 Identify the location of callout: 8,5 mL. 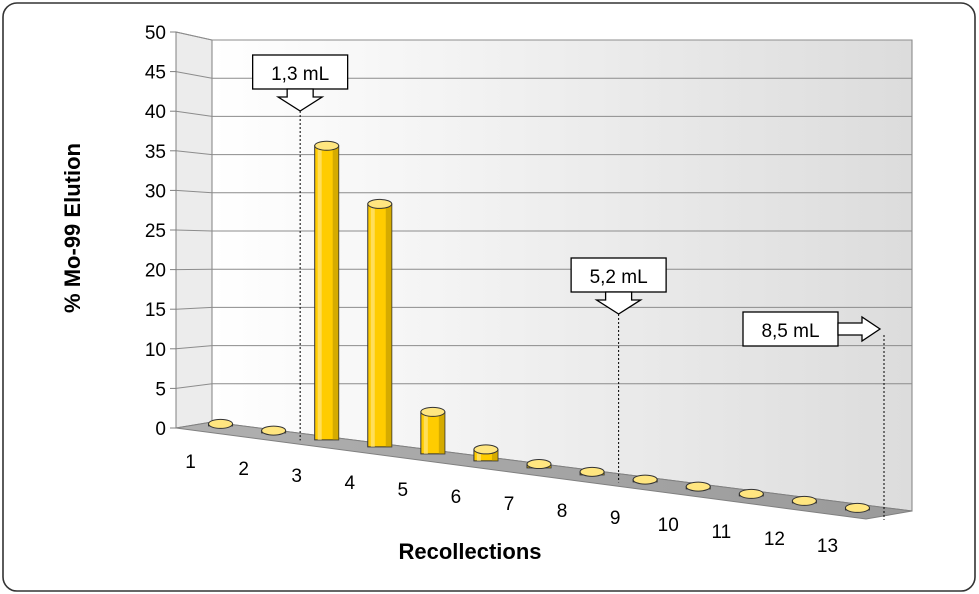
(813, 415).